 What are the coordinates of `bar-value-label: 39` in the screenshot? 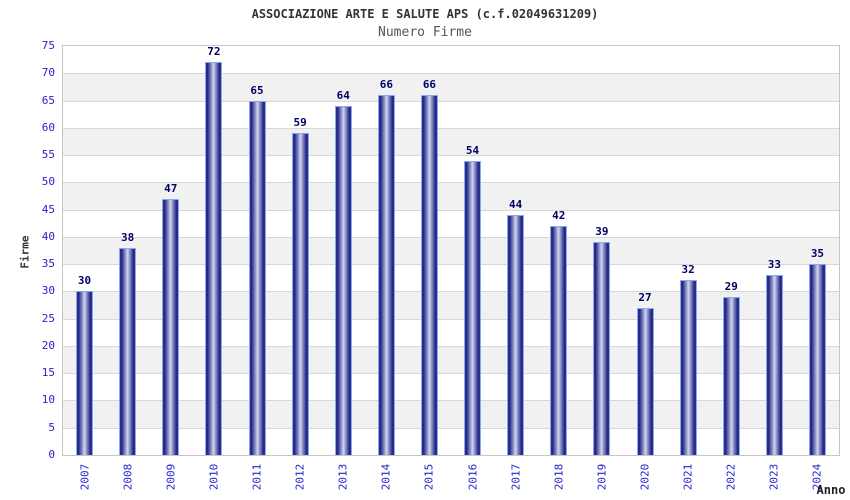 It's located at (602, 232).